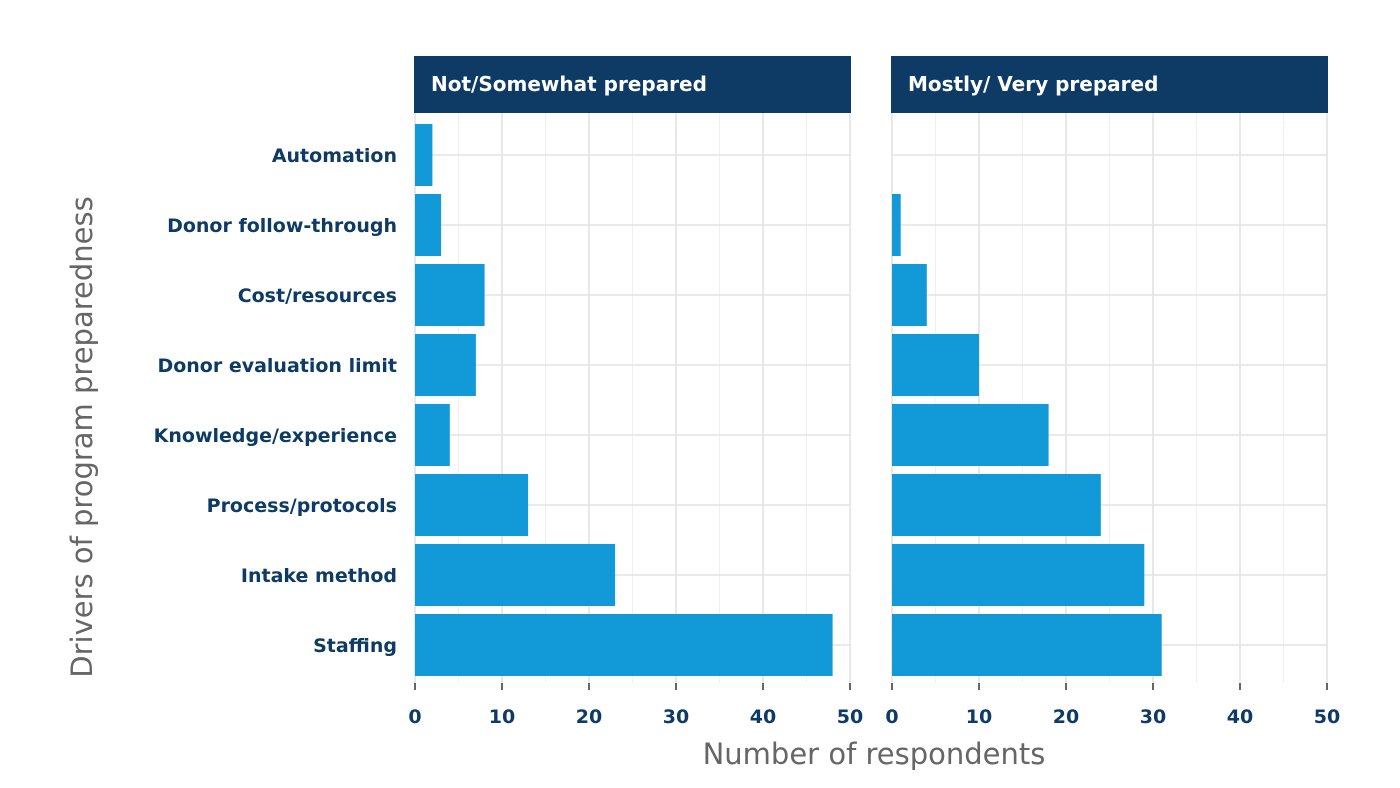 The width and height of the screenshot is (1400, 788). What do you see at coordinates (334, 156) in the screenshot?
I see `category-label-automation: Automation` at bounding box center [334, 156].